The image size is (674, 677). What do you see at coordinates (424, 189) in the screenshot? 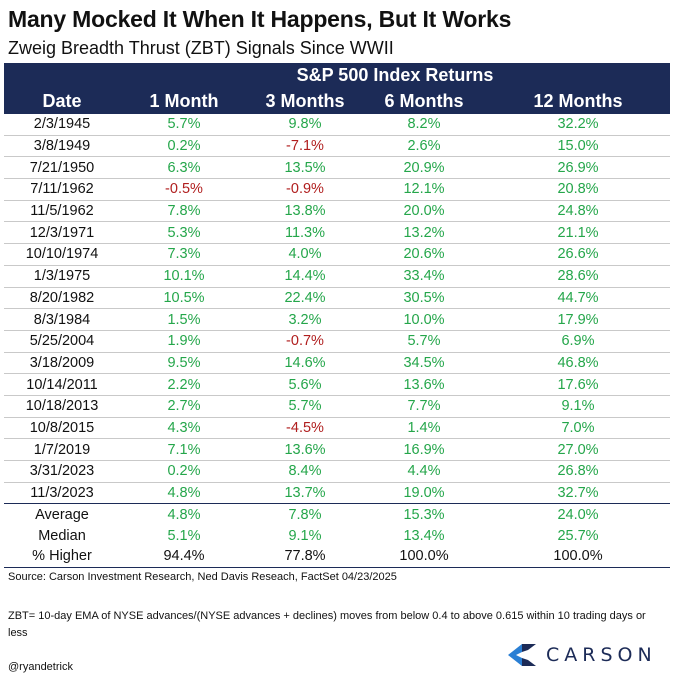
I see `return-cell: 12.1%` at bounding box center [424, 189].